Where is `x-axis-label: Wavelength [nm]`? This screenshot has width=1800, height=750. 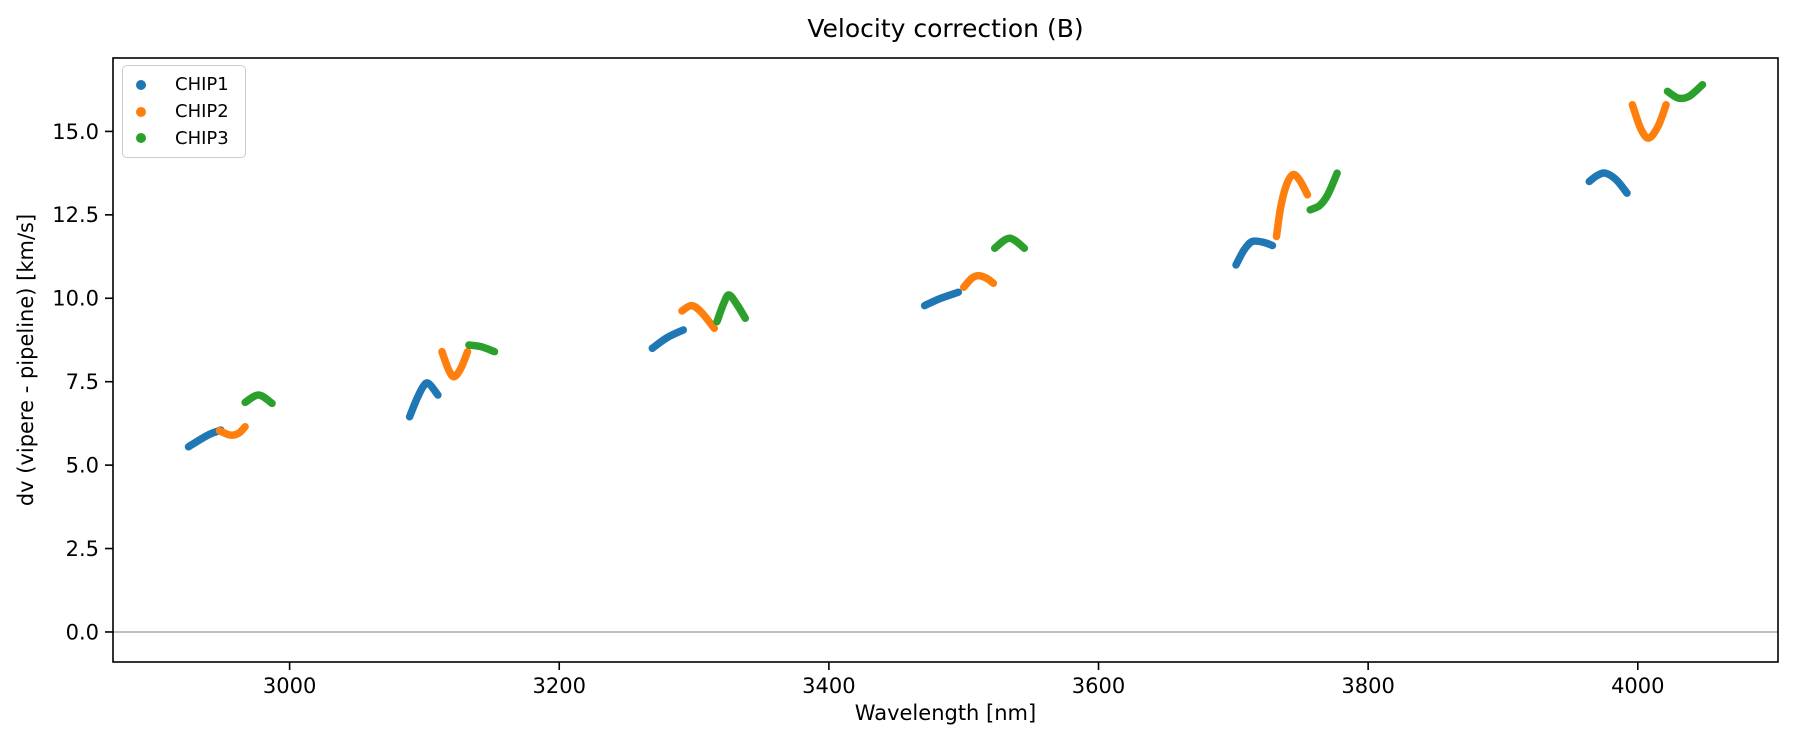
x-axis-label: Wavelength [nm] is located at coordinates (945, 713).